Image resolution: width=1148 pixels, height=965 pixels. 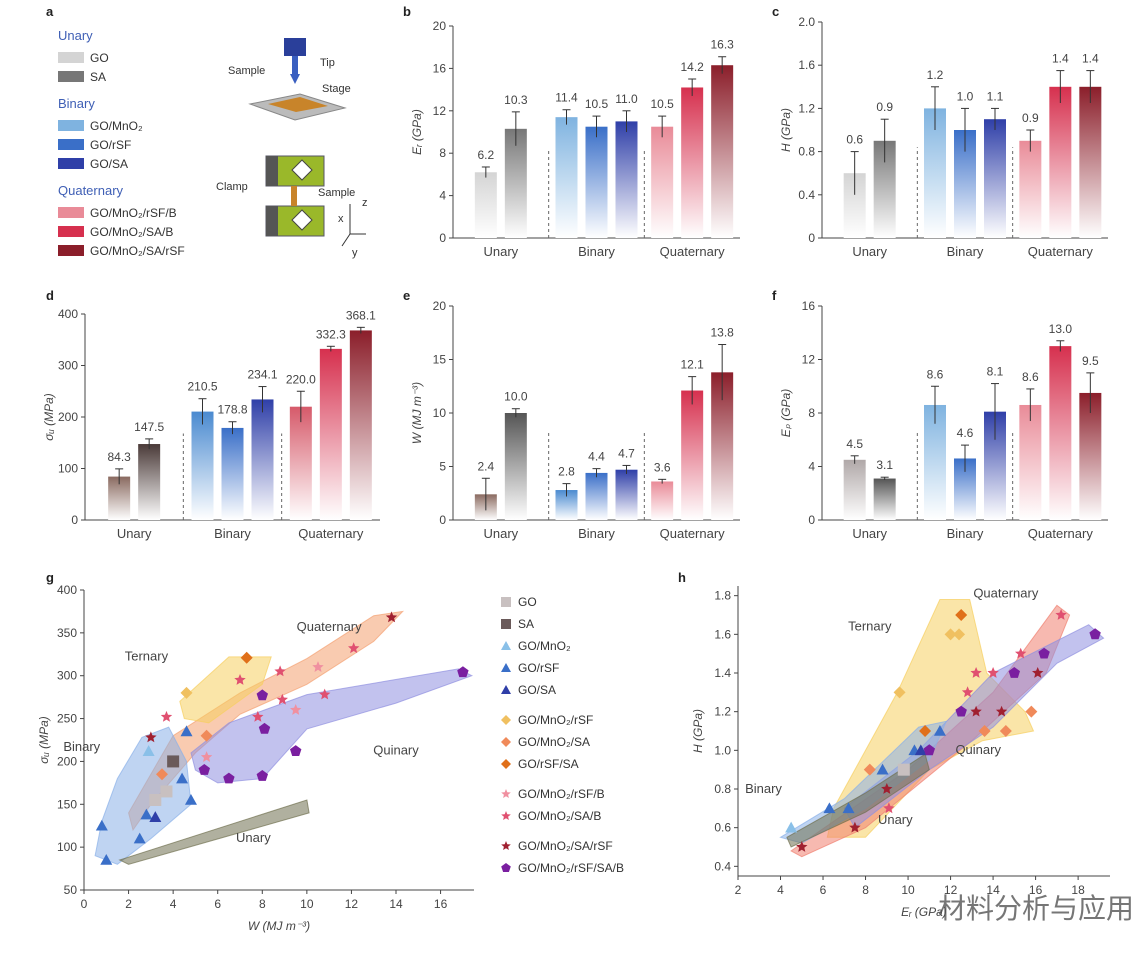 I want to click on panel-label-a: a, so click(x=50, y=11).